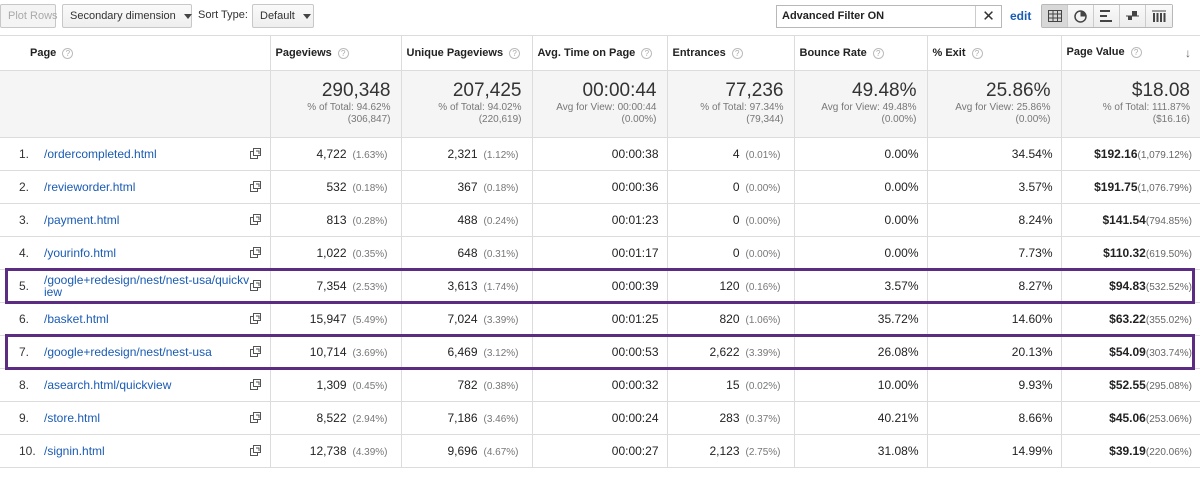 The height and width of the screenshot is (479, 1200). I want to click on page-value: $110.32, so click(1124, 253).